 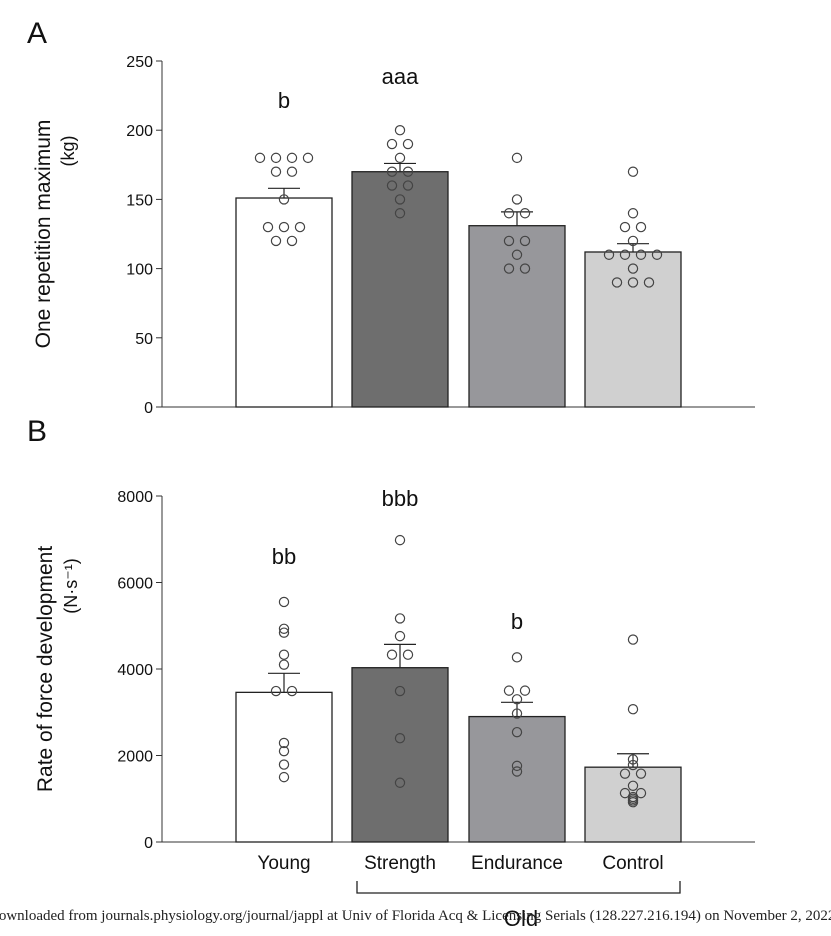 I want to click on x-tick-label-strength: Strength, so click(x=400, y=863).